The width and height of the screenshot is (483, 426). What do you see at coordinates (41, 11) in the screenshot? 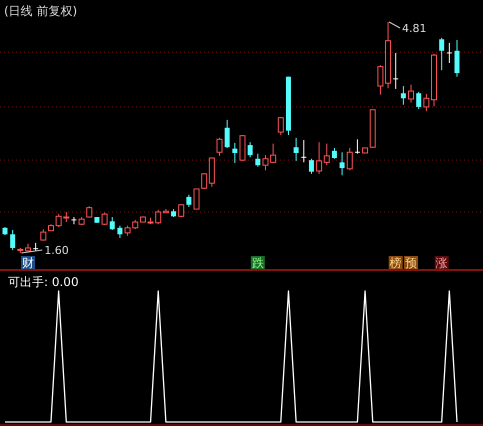
I see `chart-title: (日线 前复权)` at bounding box center [41, 11].